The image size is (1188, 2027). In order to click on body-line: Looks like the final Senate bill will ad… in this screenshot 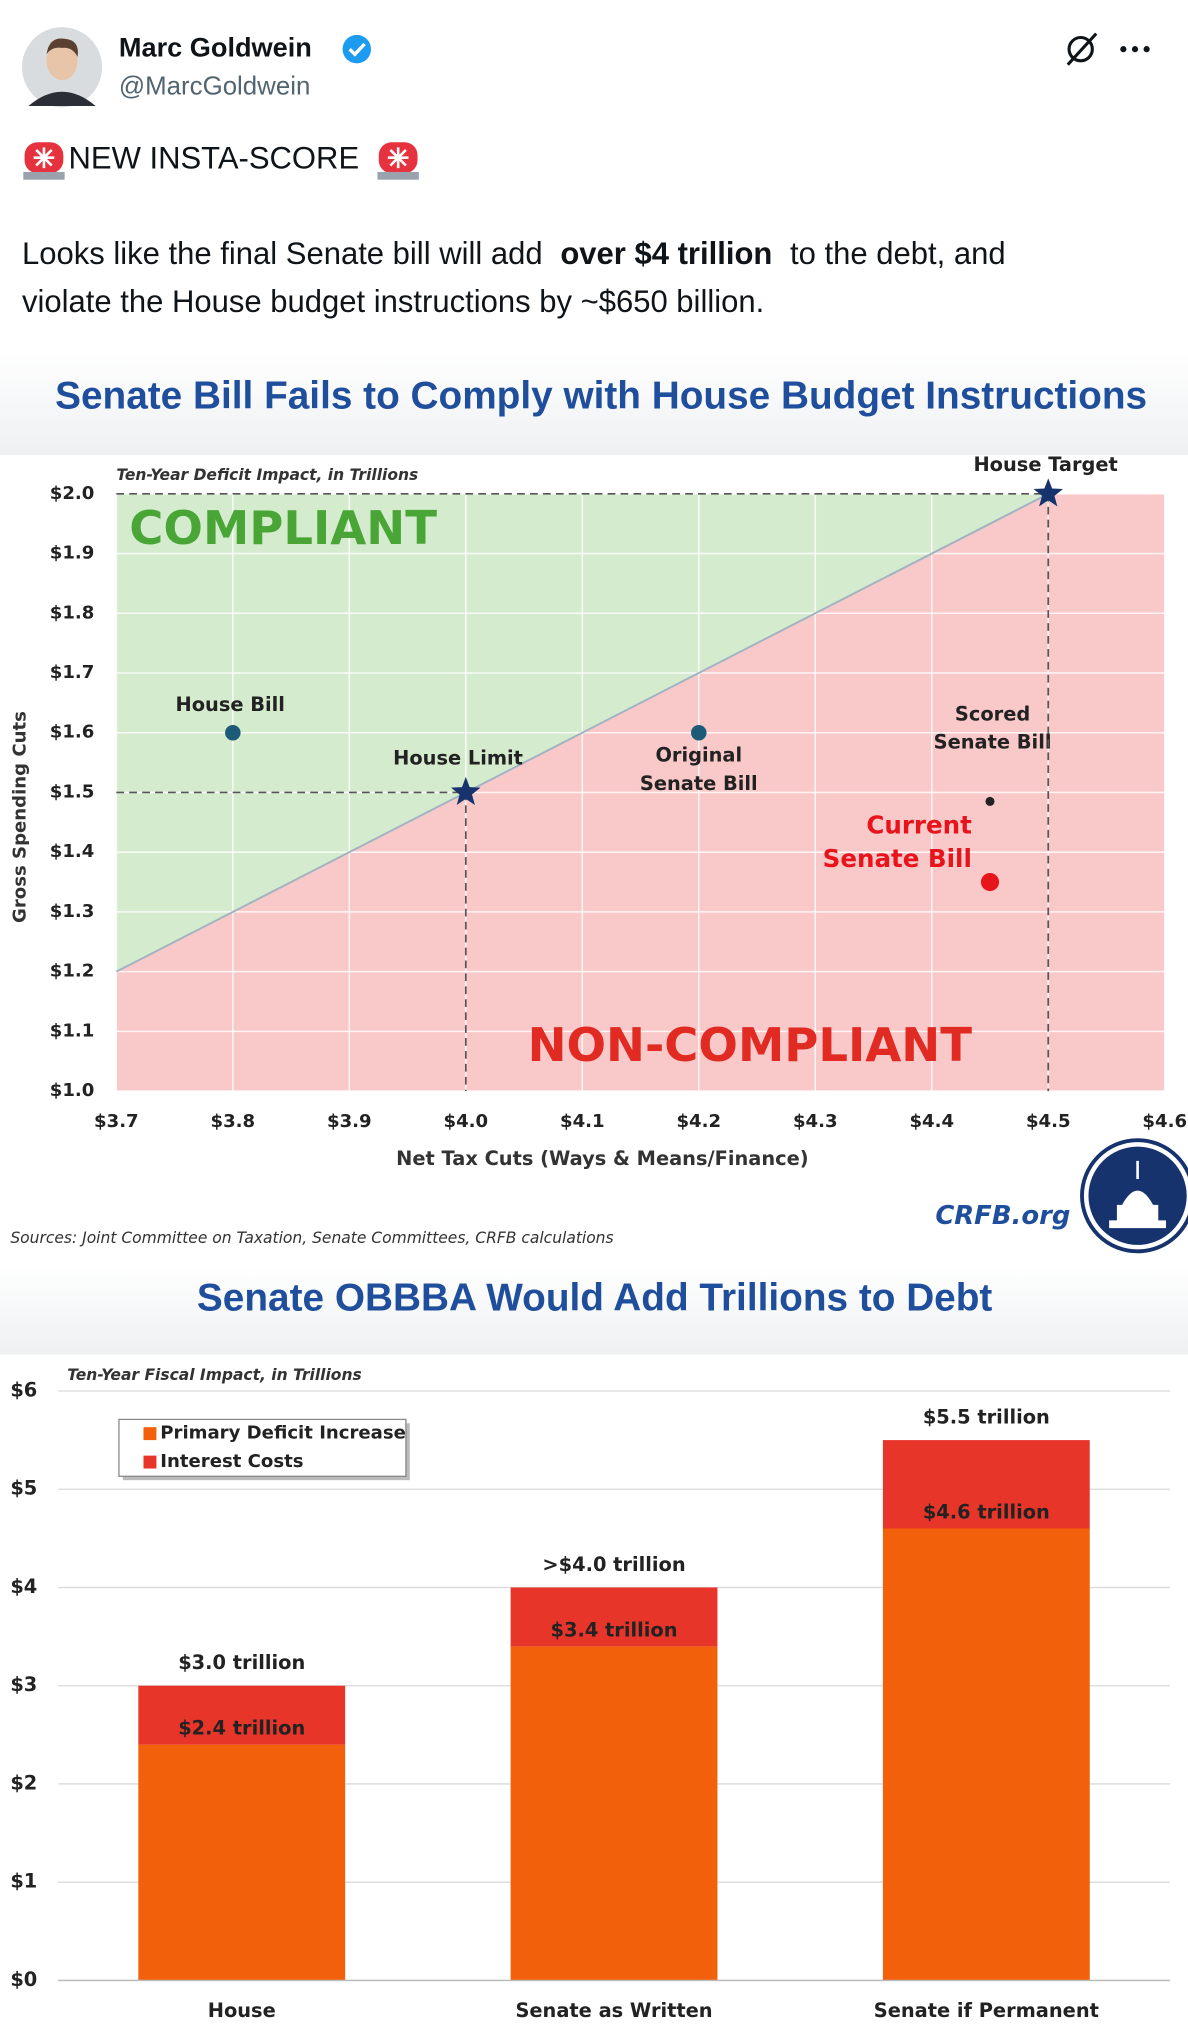, I will do `click(514, 253)`.